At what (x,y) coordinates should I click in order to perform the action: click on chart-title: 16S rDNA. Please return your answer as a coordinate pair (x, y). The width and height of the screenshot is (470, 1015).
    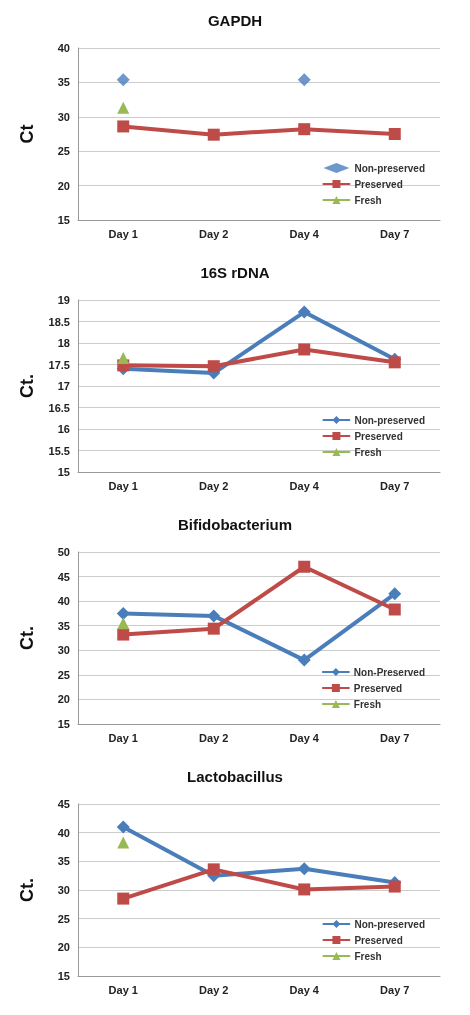
    Looking at the image, I should click on (235, 272).